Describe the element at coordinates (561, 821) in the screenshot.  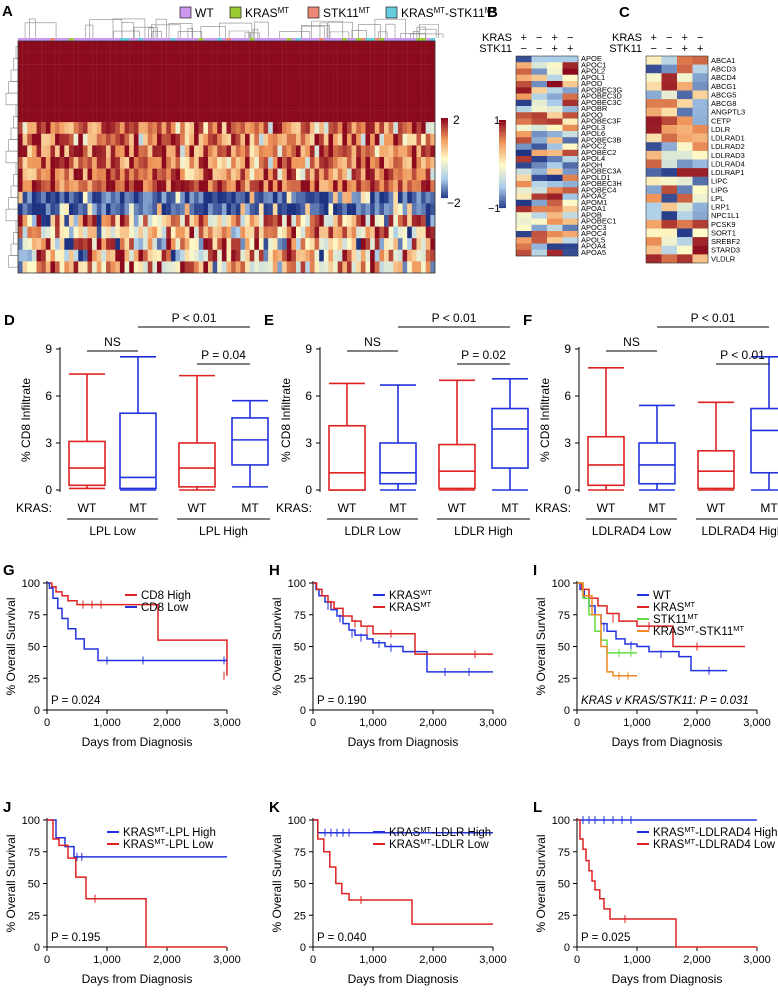
I see `y-tick-label: 100` at that location.